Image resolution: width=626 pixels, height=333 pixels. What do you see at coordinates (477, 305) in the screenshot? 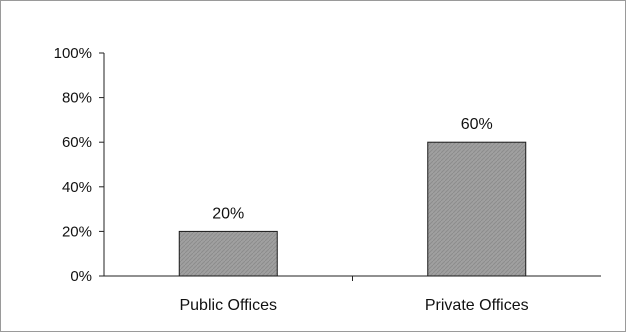
I see `x-tick-label: Private Offices` at bounding box center [477, 305].